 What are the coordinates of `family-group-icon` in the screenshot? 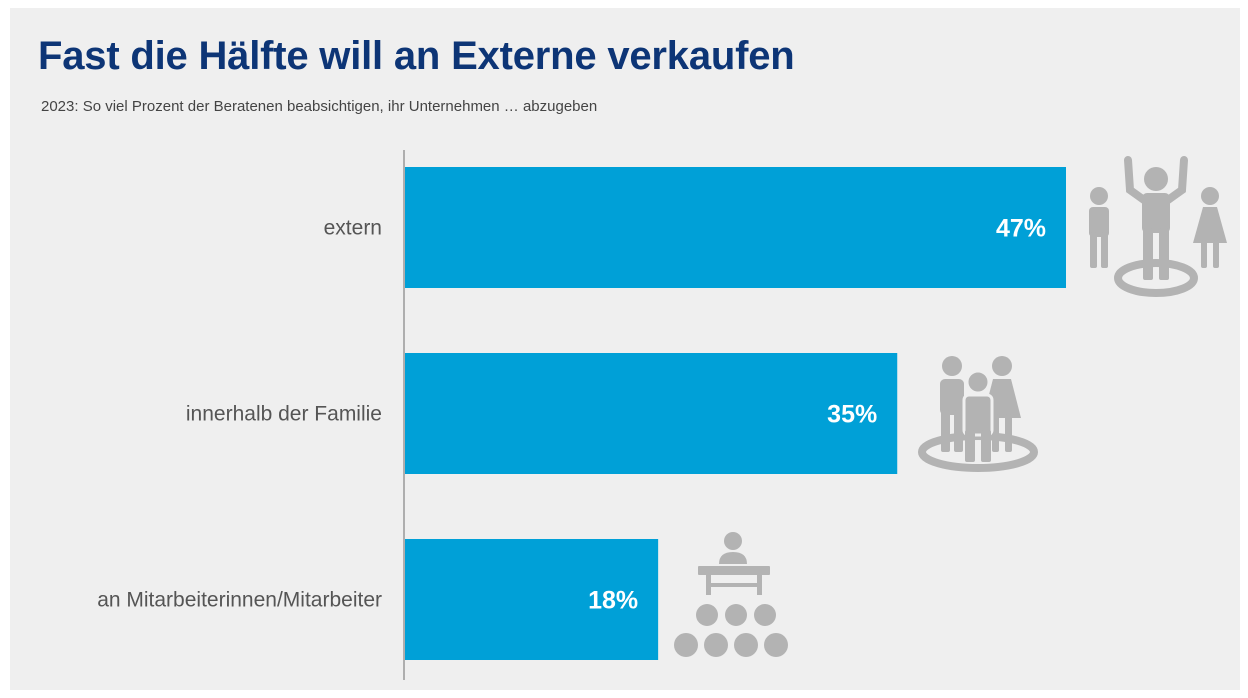 It's located at (978, 414).